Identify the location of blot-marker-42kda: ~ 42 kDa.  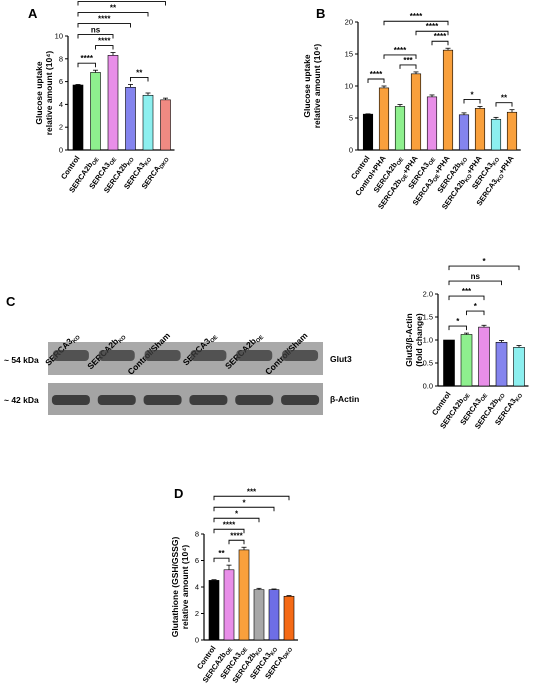
(21, 400).